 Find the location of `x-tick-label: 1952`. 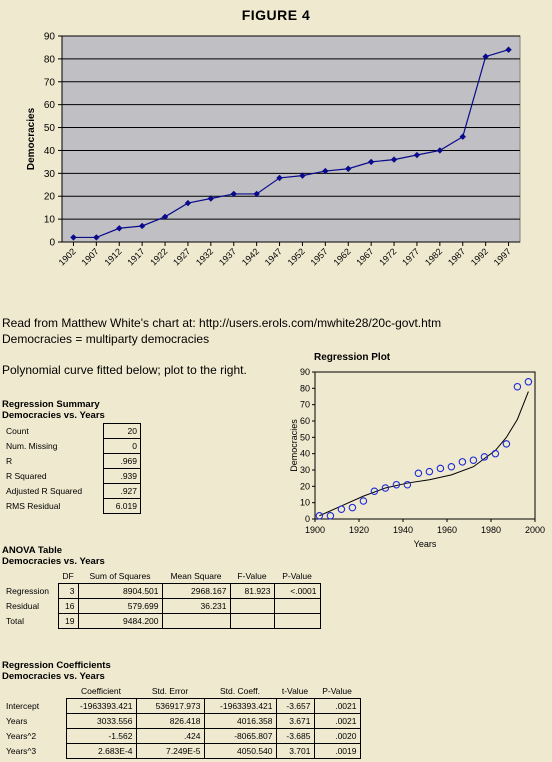

x-tick-label: 1952 is located at coordinates (296, 256).